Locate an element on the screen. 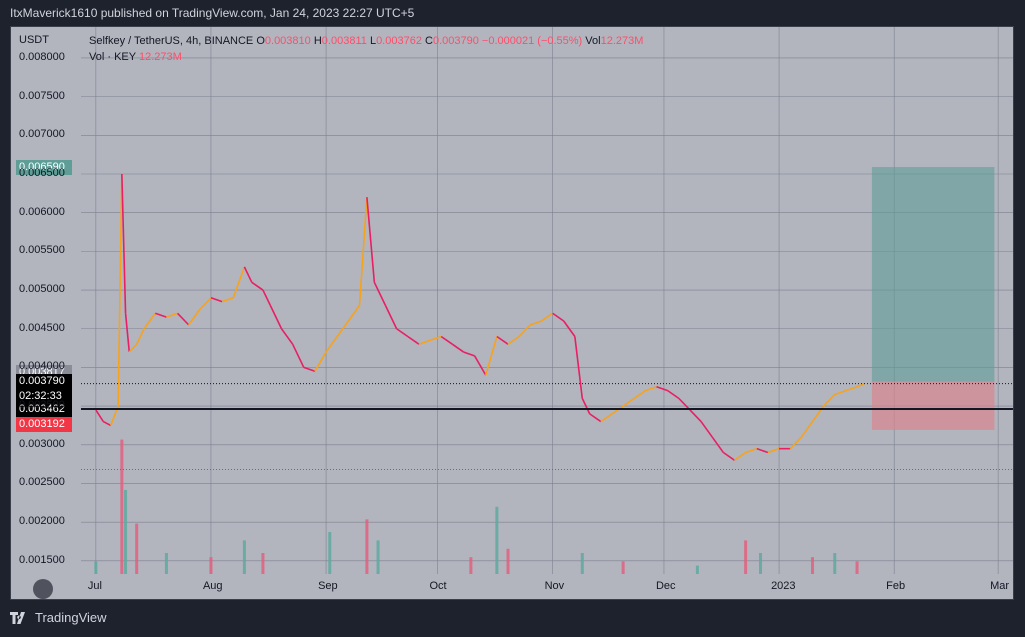  vol-key: Vol is located at coordinates (593, 41).